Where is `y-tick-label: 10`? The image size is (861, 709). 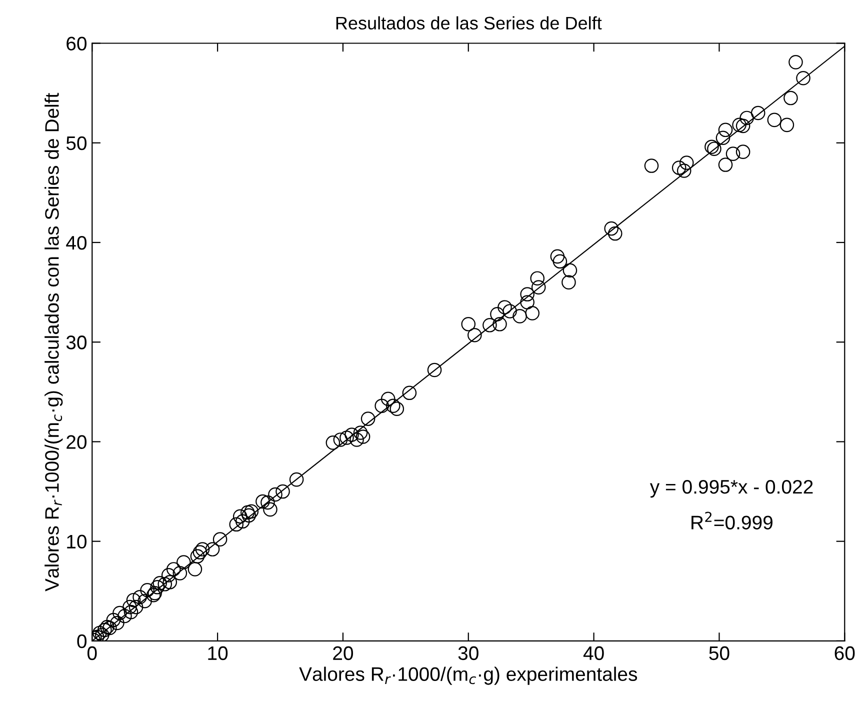
y-tick-label: 10 is located at coordinates (77, 541).